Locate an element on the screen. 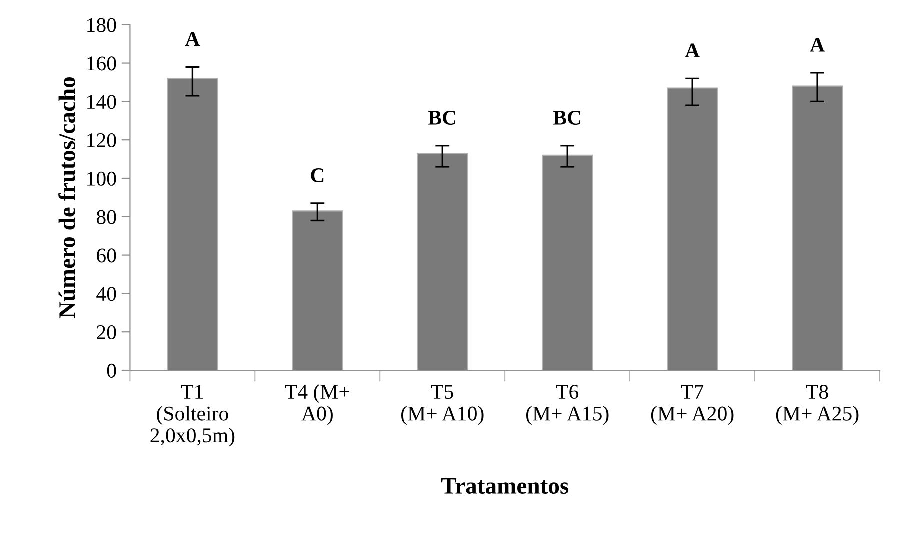 Image resolution: width=898 pixels, height=553 pixels. y-tick-label: 0 is located at coordinates (111, 371).